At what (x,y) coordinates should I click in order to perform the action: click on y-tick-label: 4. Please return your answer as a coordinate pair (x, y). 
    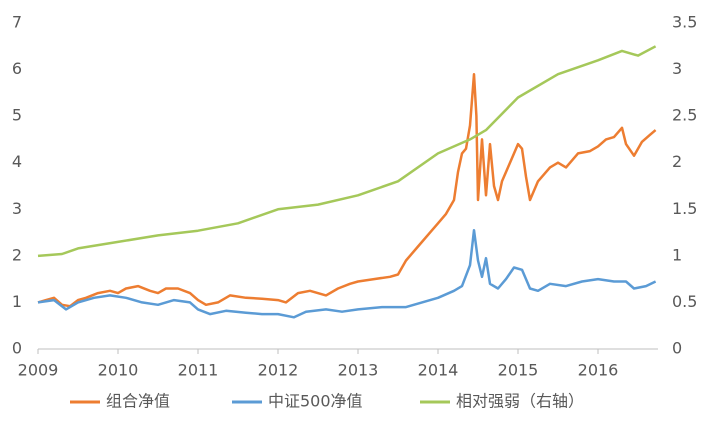
    Looking at the image, I should click on (17, 161).